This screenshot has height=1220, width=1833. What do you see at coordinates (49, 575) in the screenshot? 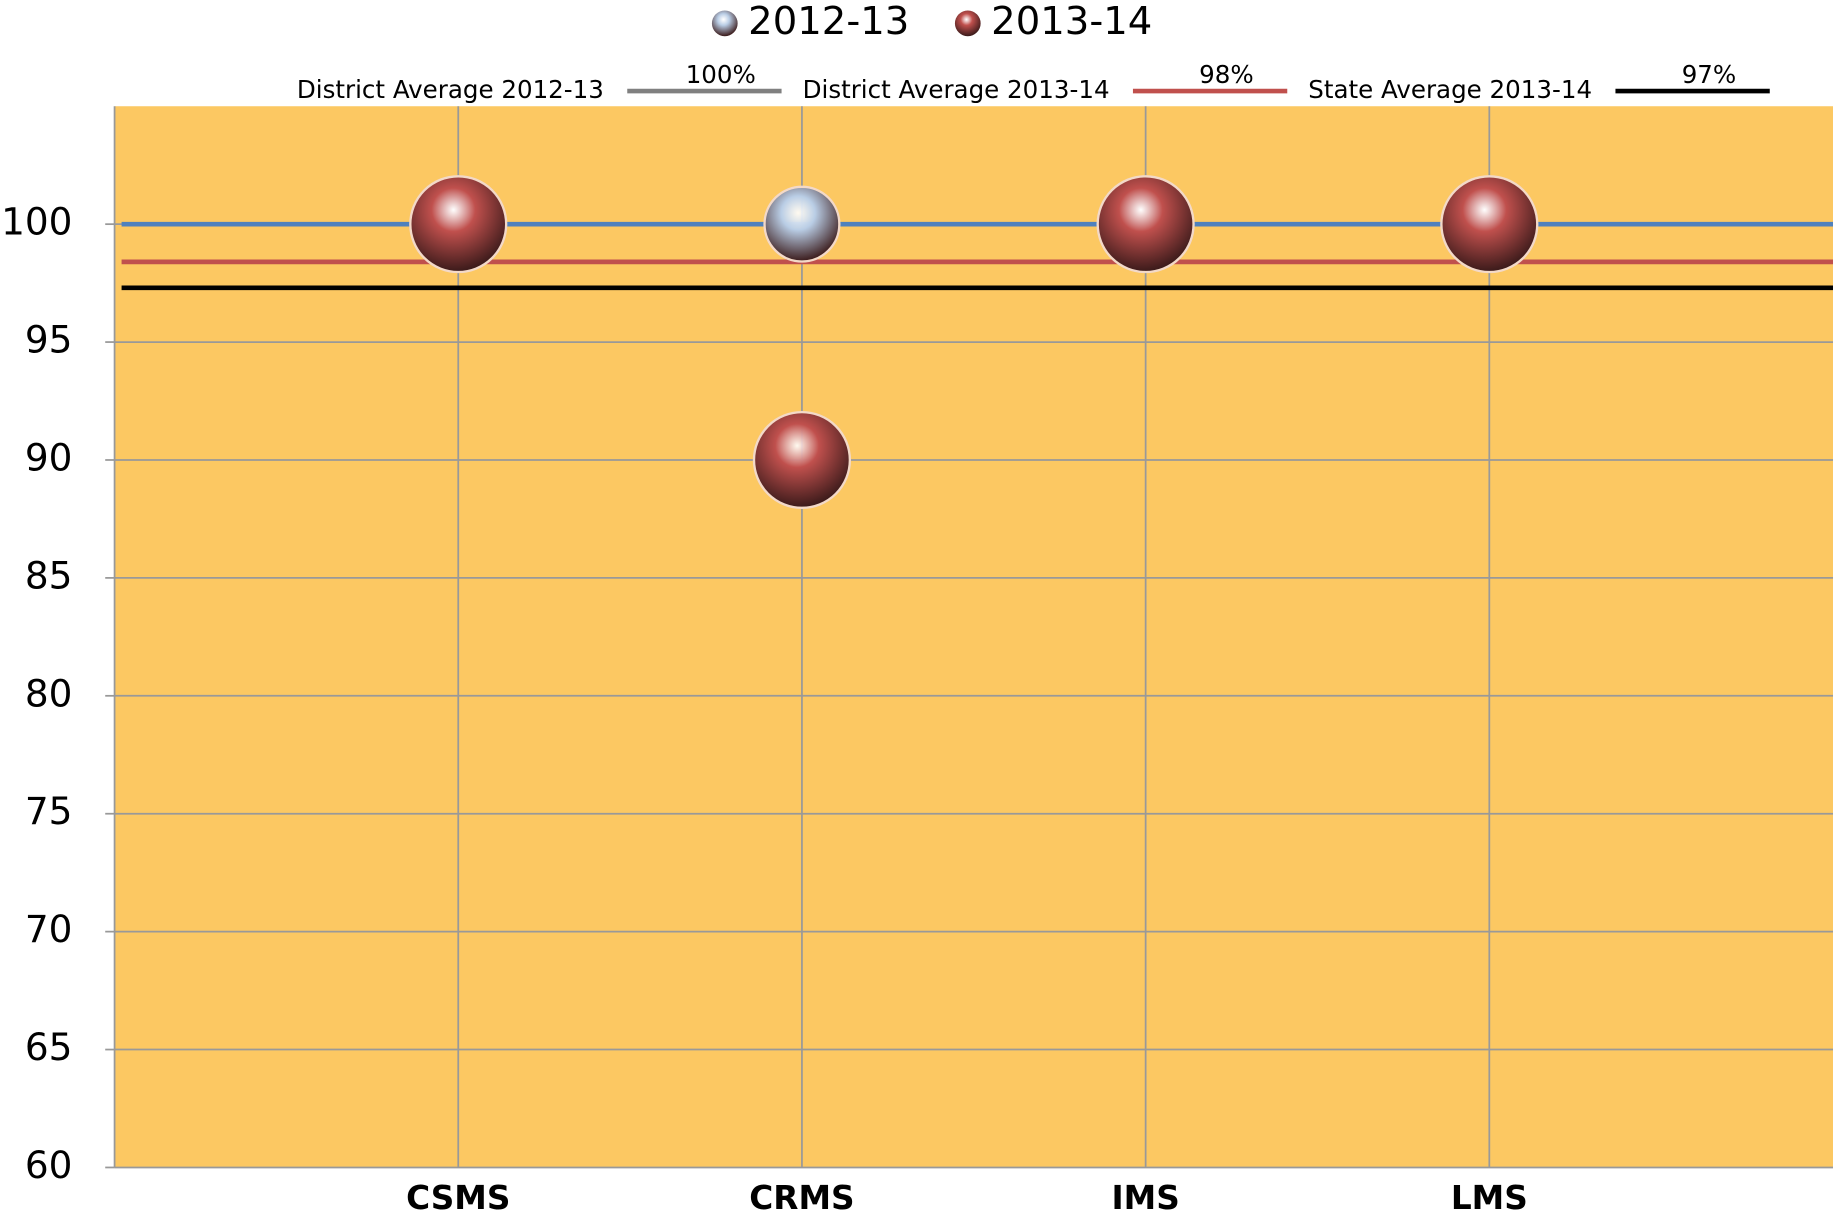
I see `y-tick-label: 85` at bounding box center [49, 575].